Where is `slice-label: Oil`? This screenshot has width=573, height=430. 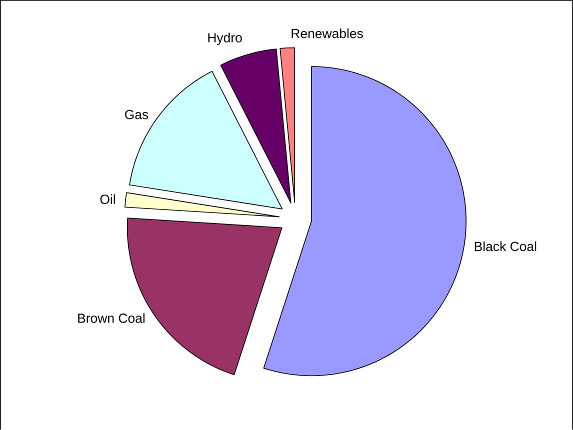 slice-label: Oil is located at coordinates (108, 199).